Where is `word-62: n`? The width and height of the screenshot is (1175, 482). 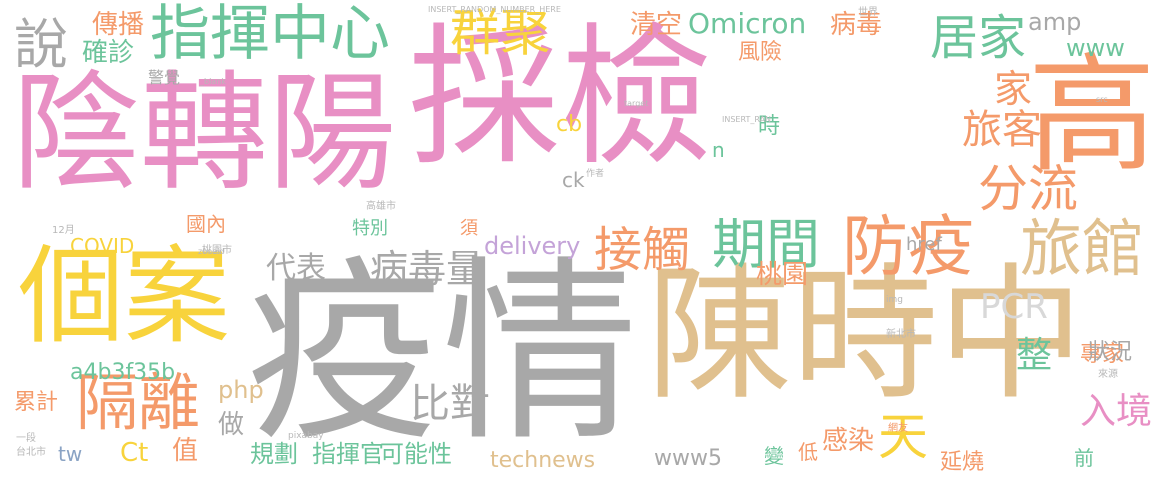 word-62: n is located at coordinates (718, 150).